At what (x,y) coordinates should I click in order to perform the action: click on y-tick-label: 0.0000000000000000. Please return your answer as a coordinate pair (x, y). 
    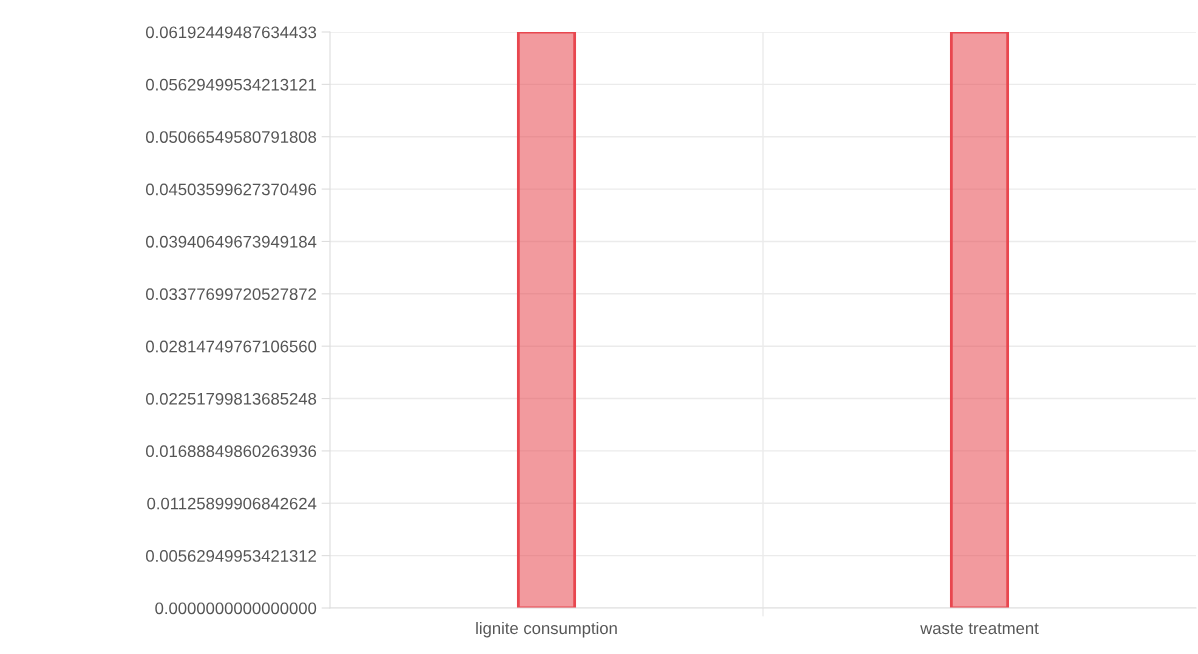
    Looking at the image, I should click on (236, 608).